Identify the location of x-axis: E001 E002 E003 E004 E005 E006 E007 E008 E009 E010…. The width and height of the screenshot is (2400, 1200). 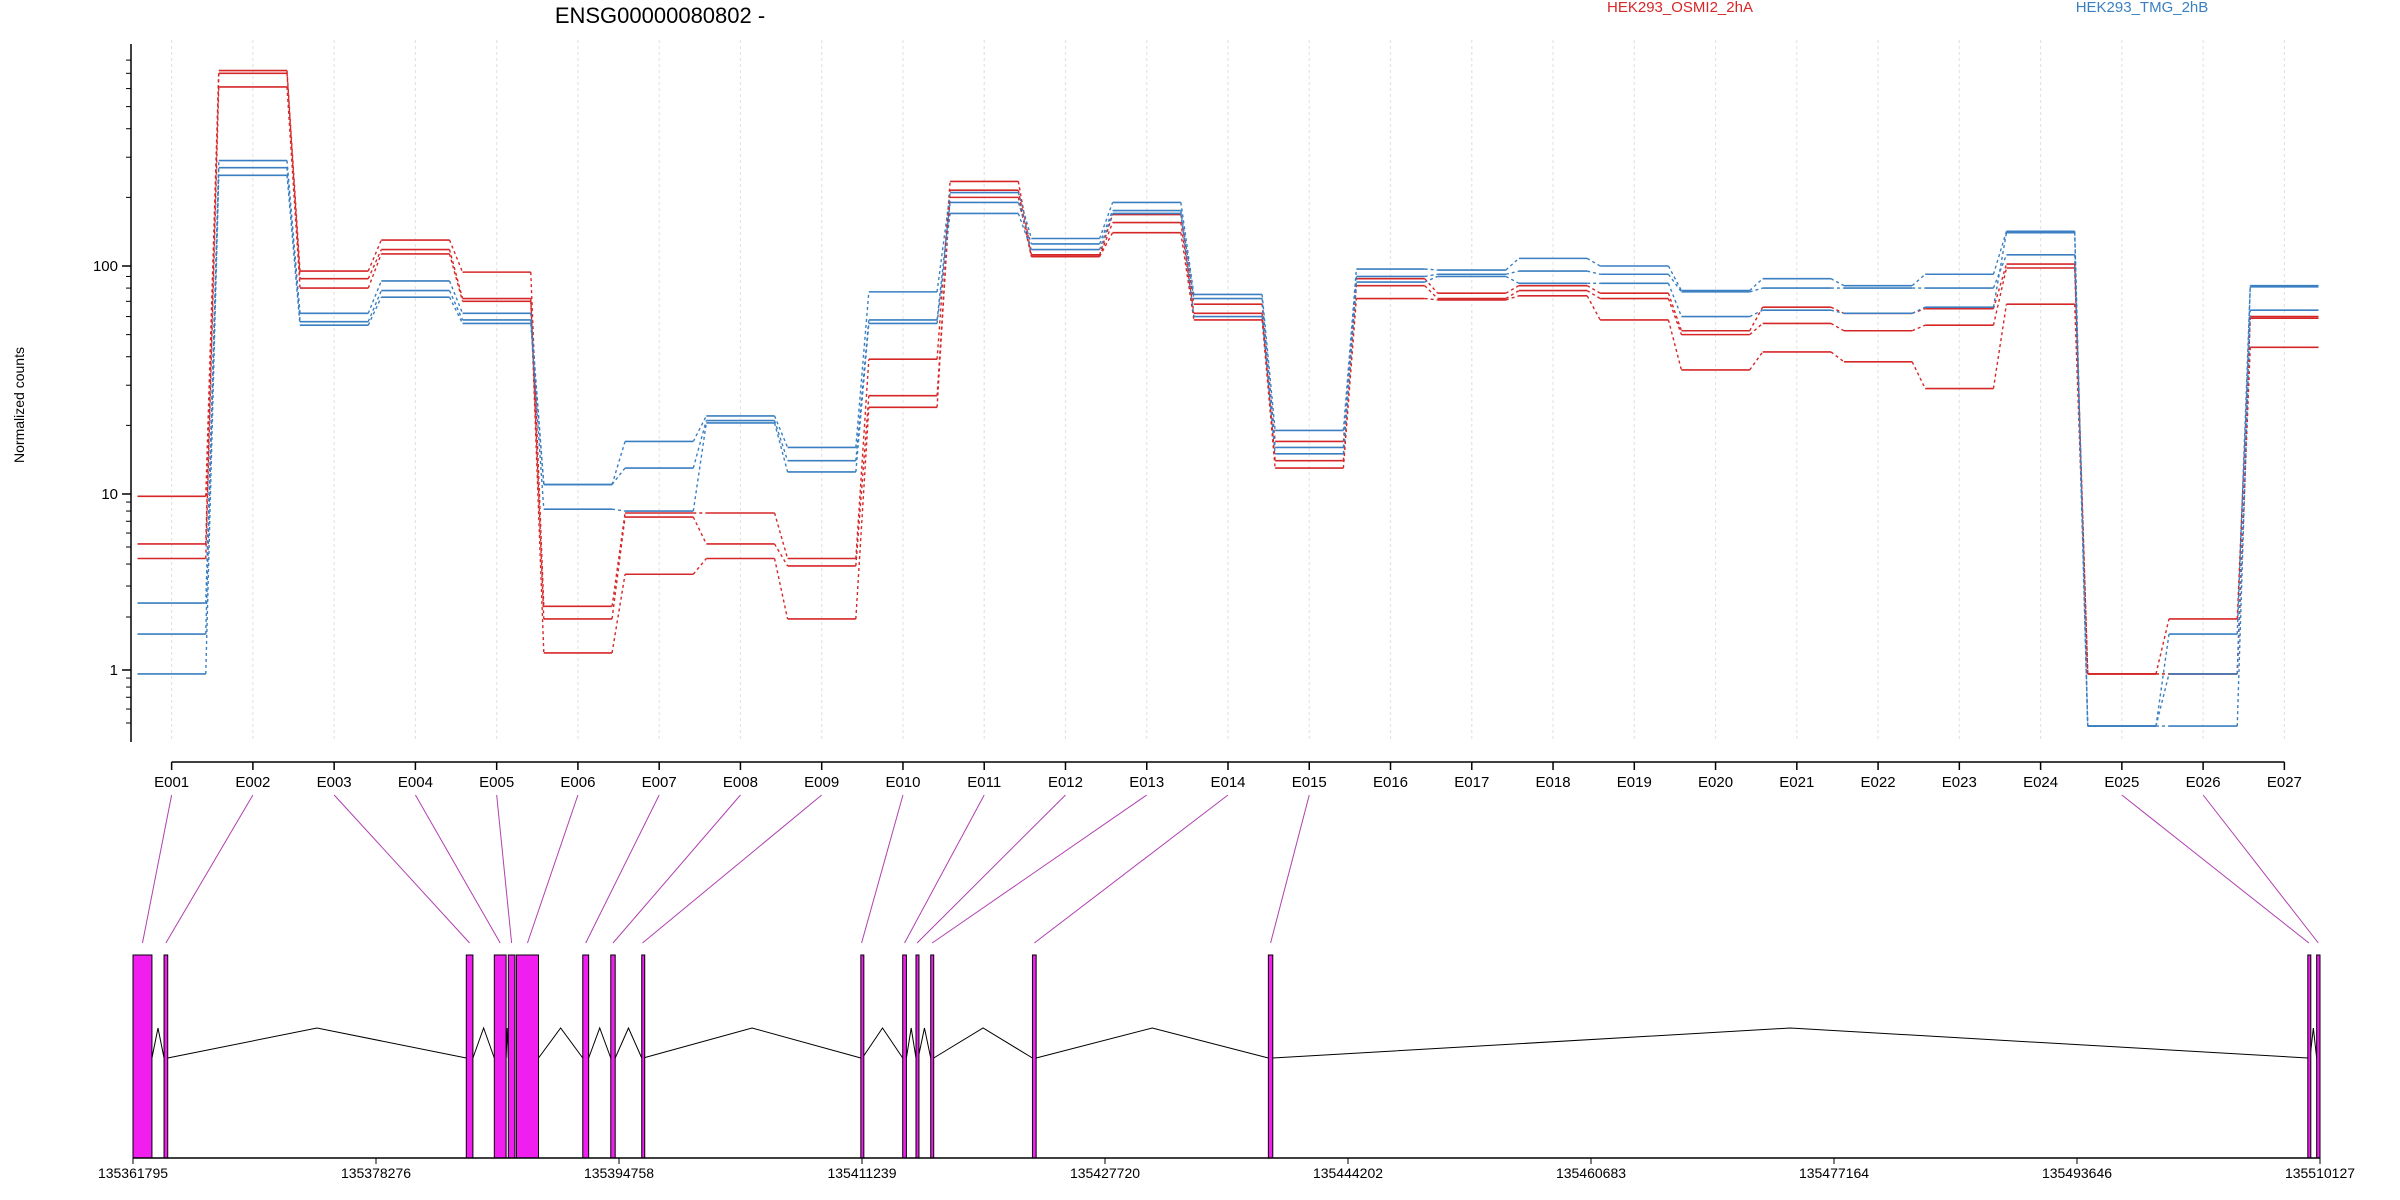
(1228, 776).